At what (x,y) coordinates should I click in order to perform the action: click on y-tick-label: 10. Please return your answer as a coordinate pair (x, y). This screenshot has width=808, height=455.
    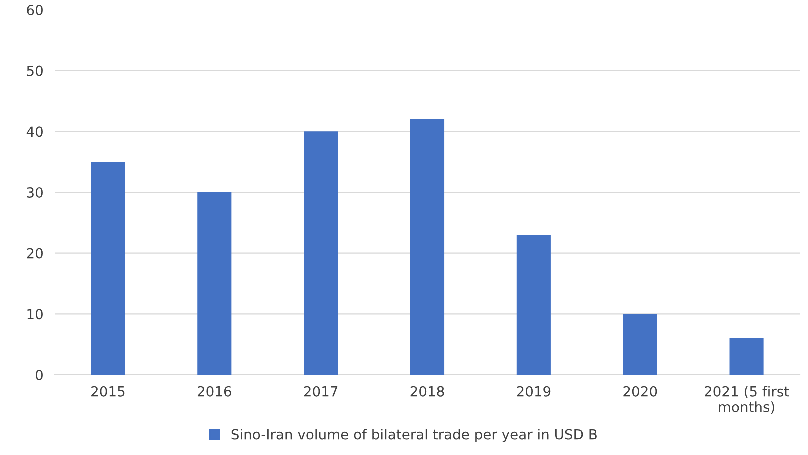
    Looking at the image, I should click on (35, 314).